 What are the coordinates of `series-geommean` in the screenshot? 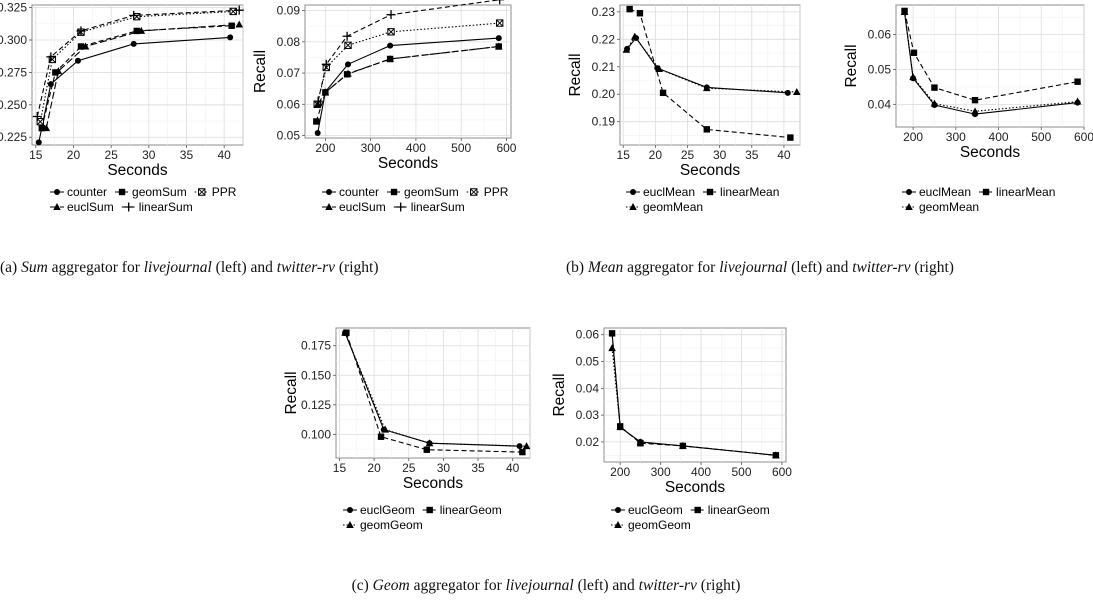 It's located at (991, 61).